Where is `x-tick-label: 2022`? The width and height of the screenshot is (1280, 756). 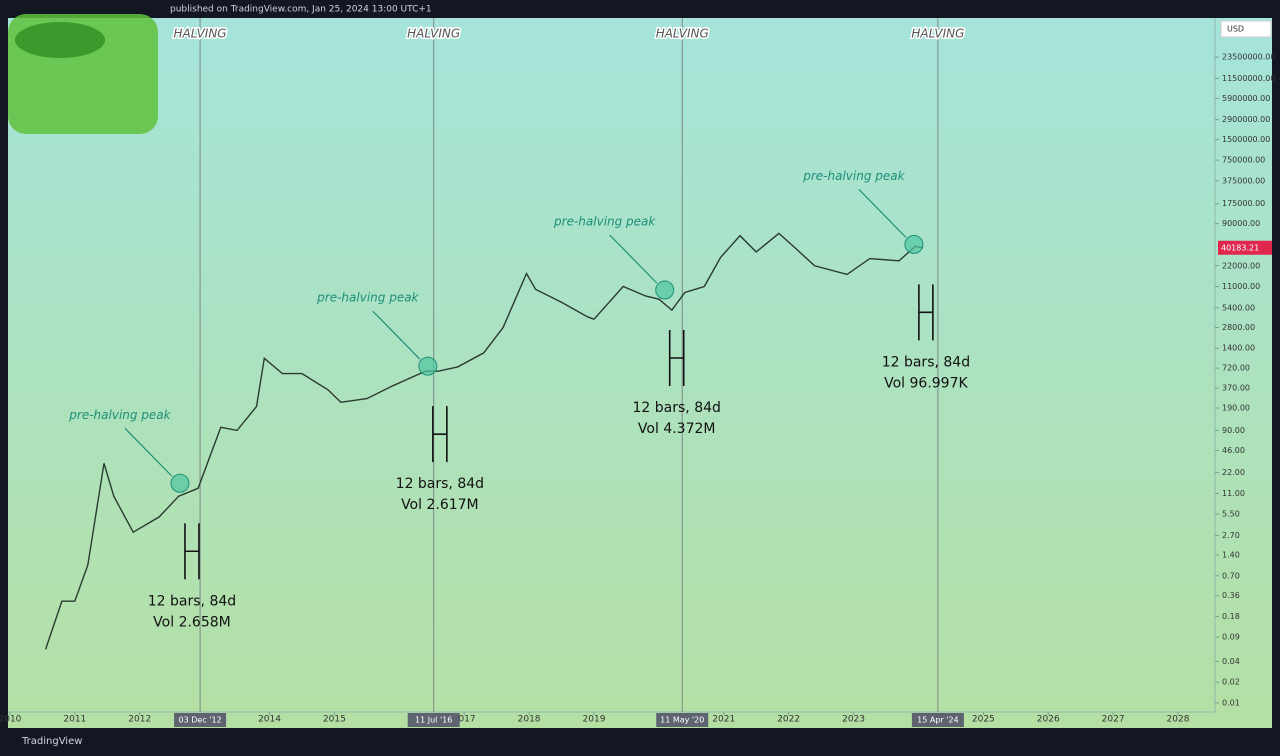 x-tick-label: 2022 is located at coordinates (788, 720).